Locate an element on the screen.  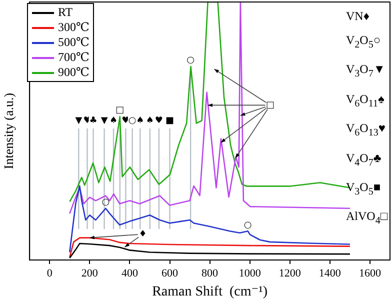
annotation: V$_{4}$O$_{7}$♣ is located at coordinates (364, 160).